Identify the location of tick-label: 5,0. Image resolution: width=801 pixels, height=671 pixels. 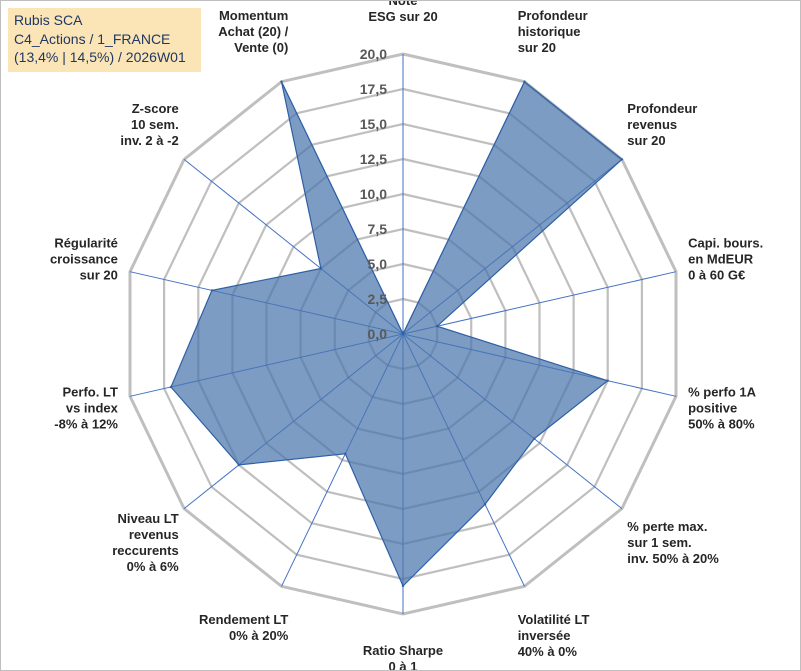
(378, 264).